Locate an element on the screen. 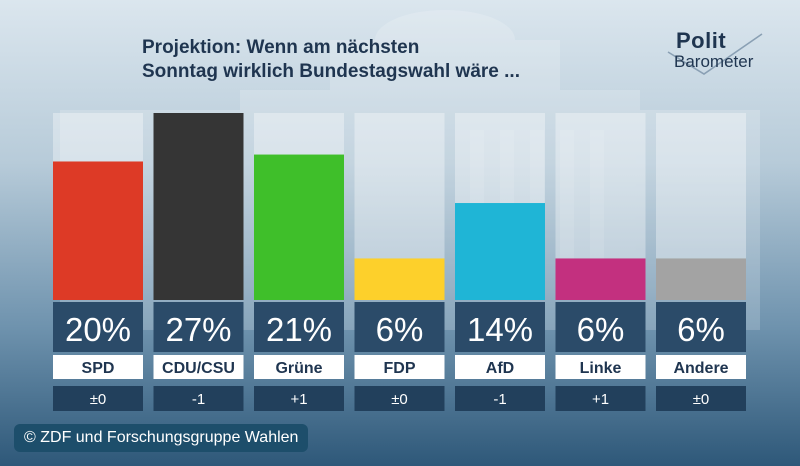 The width and height of the screenshot is (800, 466). category-label: SPD is located at coordinates (98, 368).